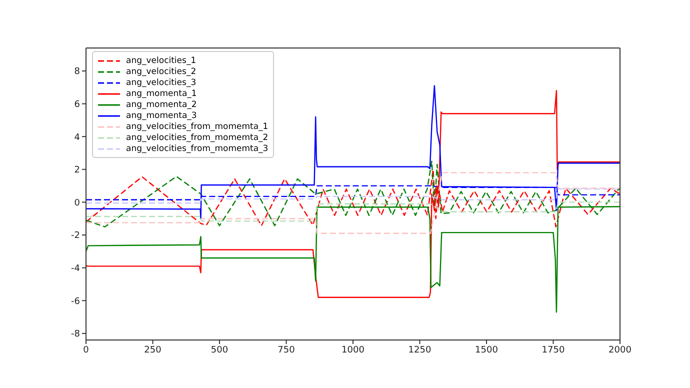  What do you see at coordinates (197, 127) in the screenshot?
I see `legend-label: ang_velocities_from_momemta_1` at bounding box center [197, 127].